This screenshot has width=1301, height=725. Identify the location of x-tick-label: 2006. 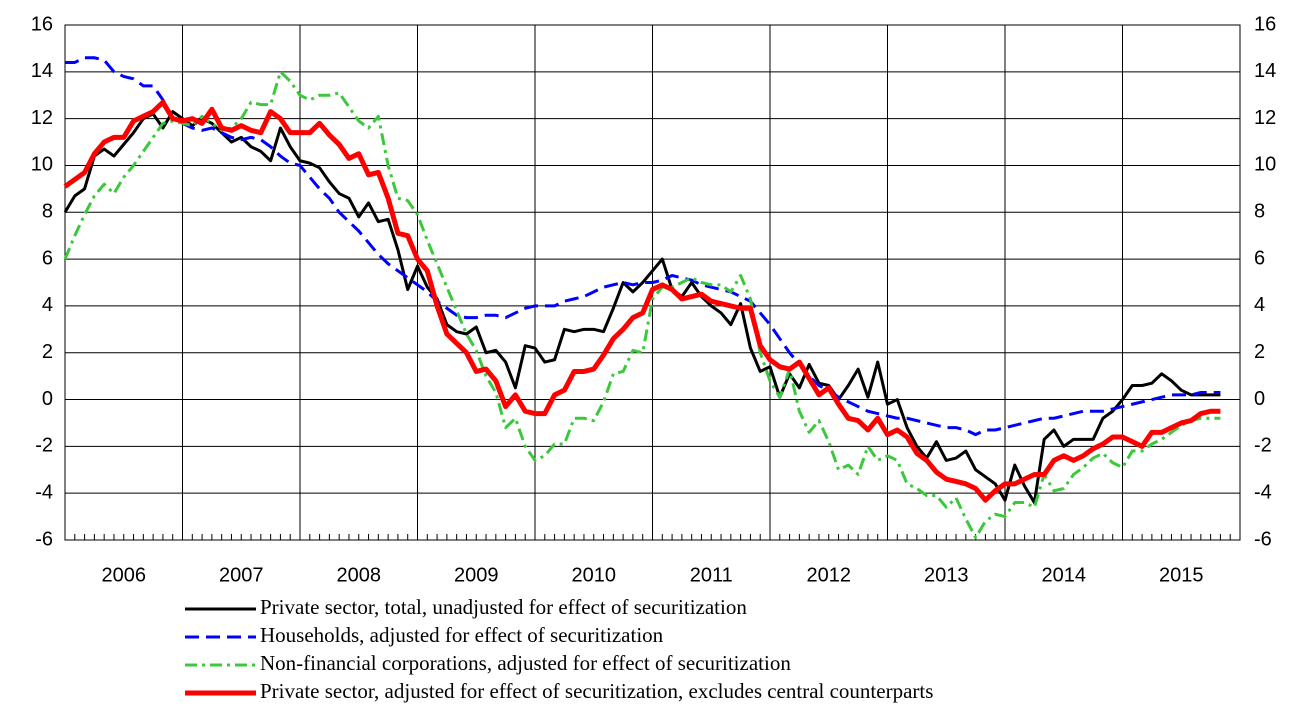
(124, 575).